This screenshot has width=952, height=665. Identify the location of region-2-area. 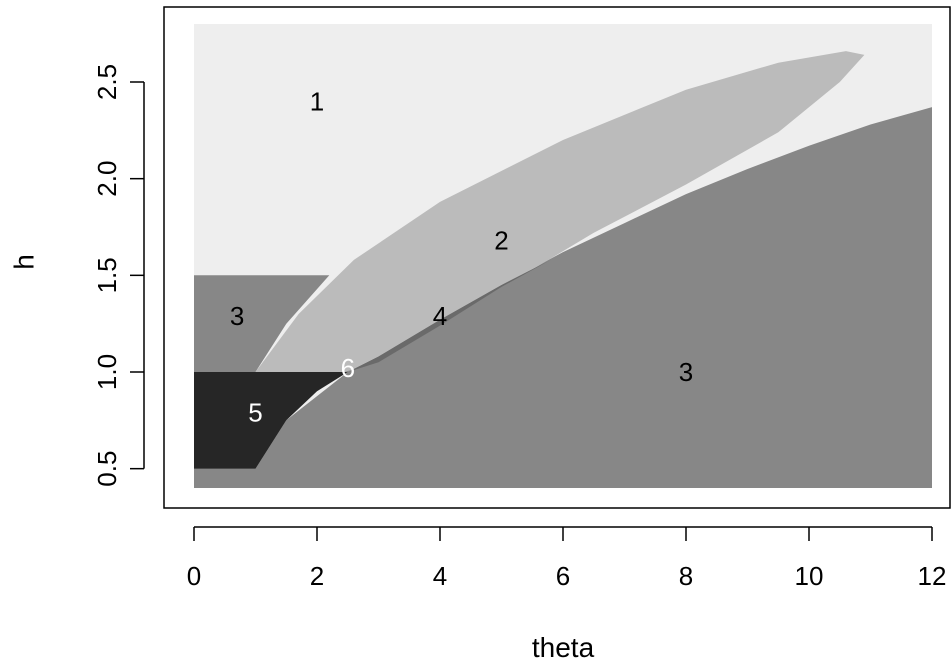
(262, 381).